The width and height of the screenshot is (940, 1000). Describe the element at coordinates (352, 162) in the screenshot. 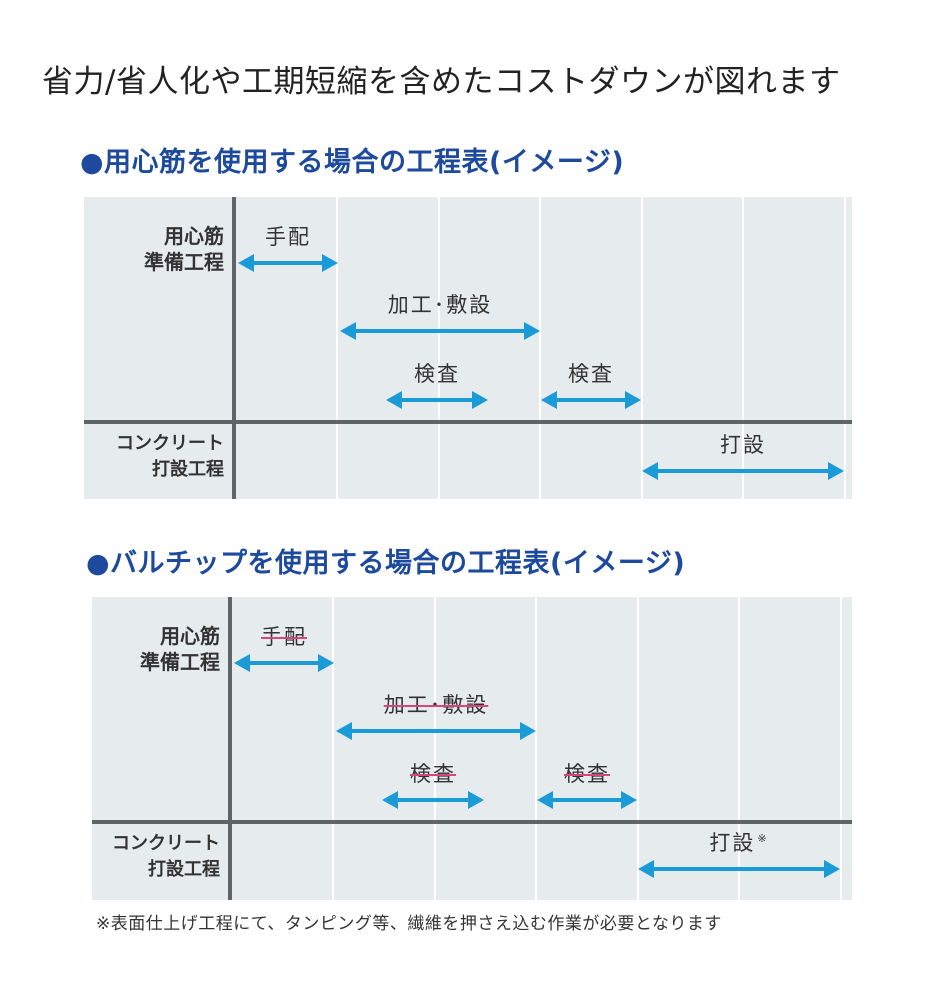

I see `chart-title-rebar: ●用心筋を使用する場合の工程表(イメージ)` at that location.